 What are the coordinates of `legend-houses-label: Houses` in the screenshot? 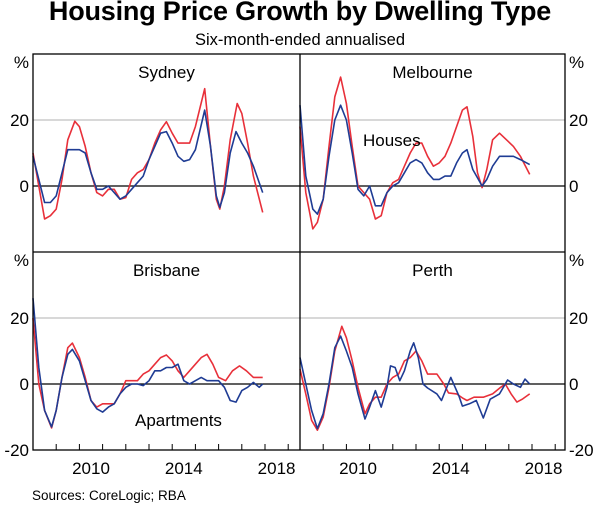 It's located at (392, 140).